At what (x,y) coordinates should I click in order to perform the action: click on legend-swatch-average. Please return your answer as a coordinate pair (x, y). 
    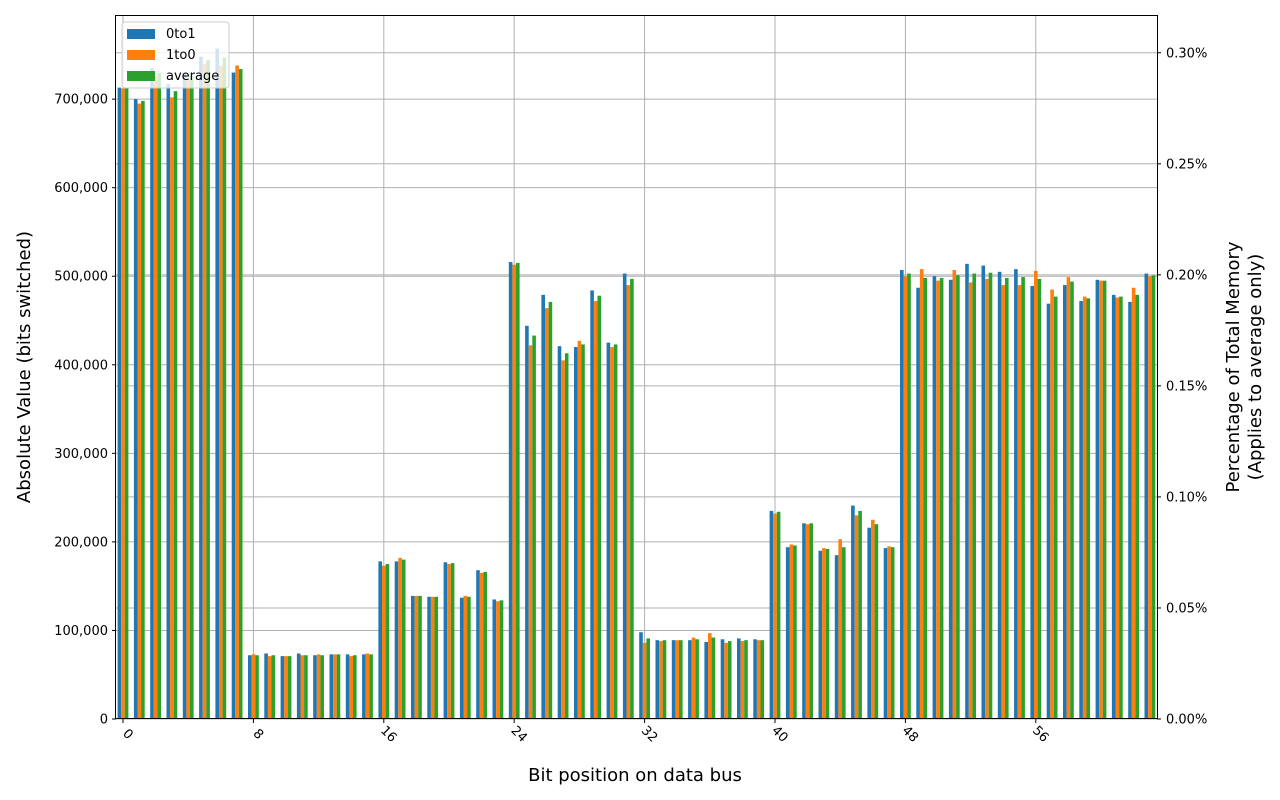
    Looking at the image, I should click on (141, 76).